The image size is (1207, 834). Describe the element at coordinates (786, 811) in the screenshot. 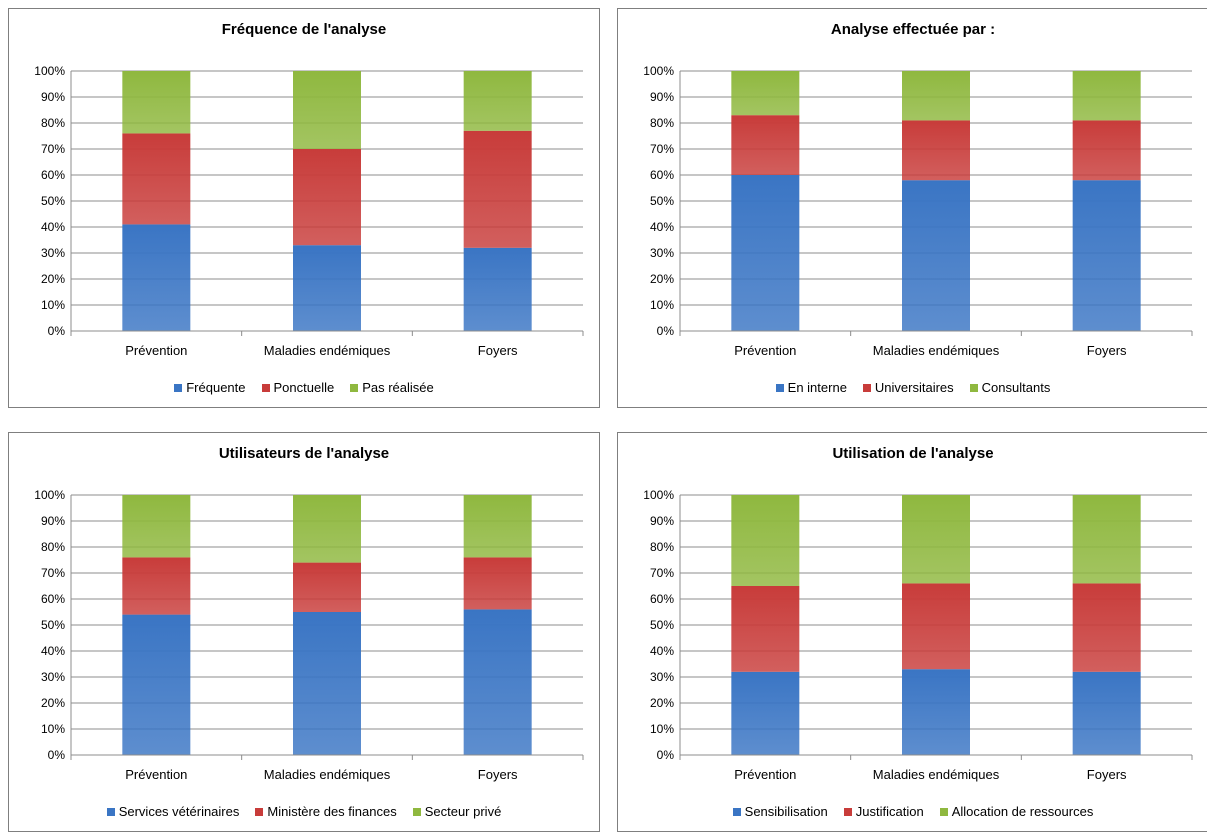

I see `legend-label: Sensibilisation` at that location.